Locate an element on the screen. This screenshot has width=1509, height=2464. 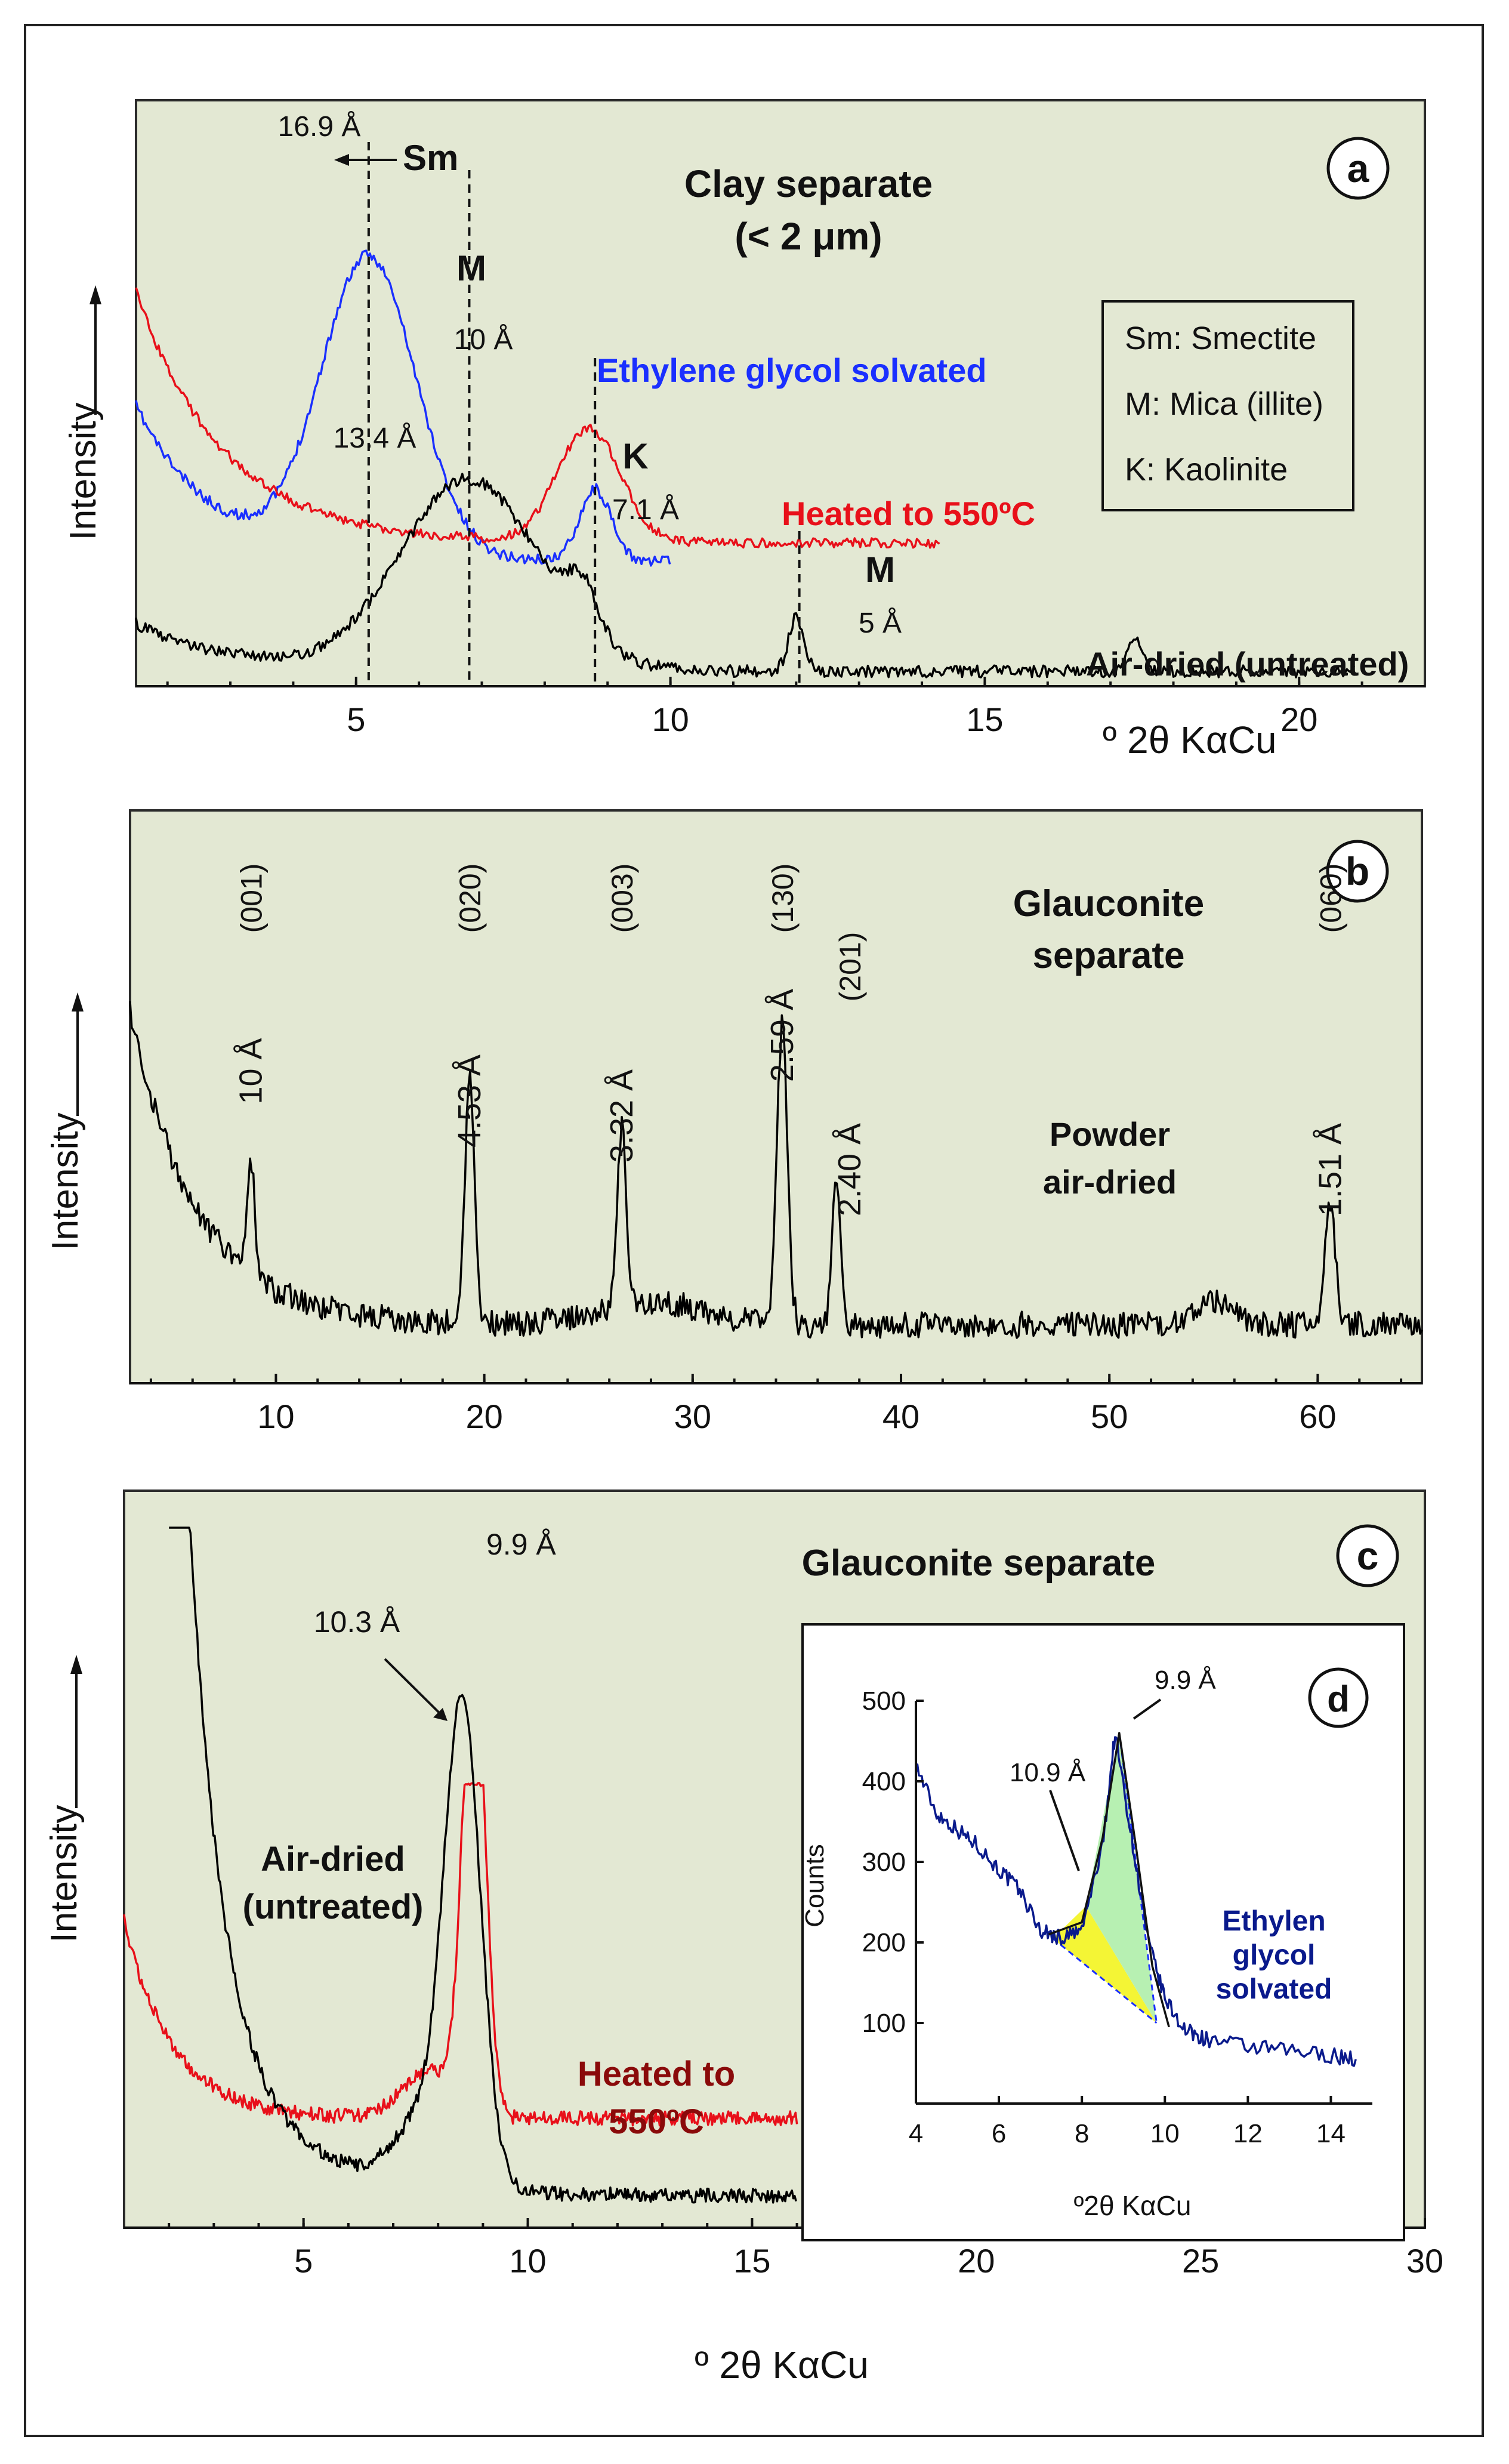
series-glauconite-powder is located at coordinates (776, 1170).